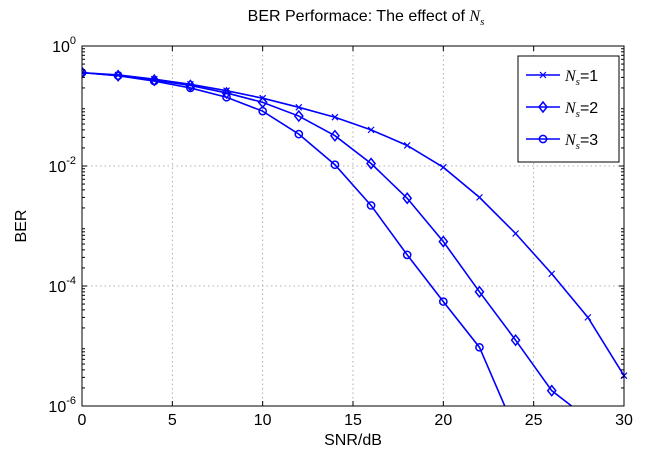 The image size is (651, 452). Describe the element at coordinates (64, 45) in the screenshot. I see `y-tick-label: 10⁰` at that location.